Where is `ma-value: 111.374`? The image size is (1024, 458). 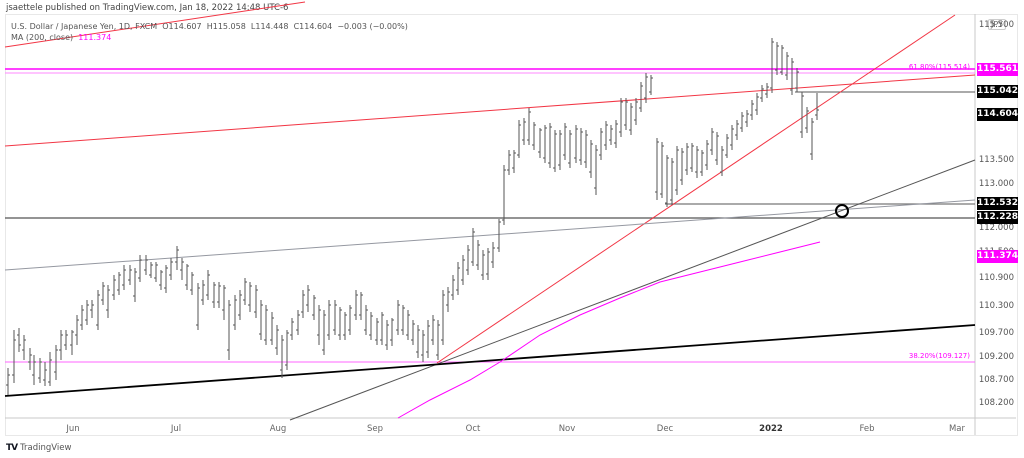
ma-value: 111.374 is located at coordinates (95, 37).